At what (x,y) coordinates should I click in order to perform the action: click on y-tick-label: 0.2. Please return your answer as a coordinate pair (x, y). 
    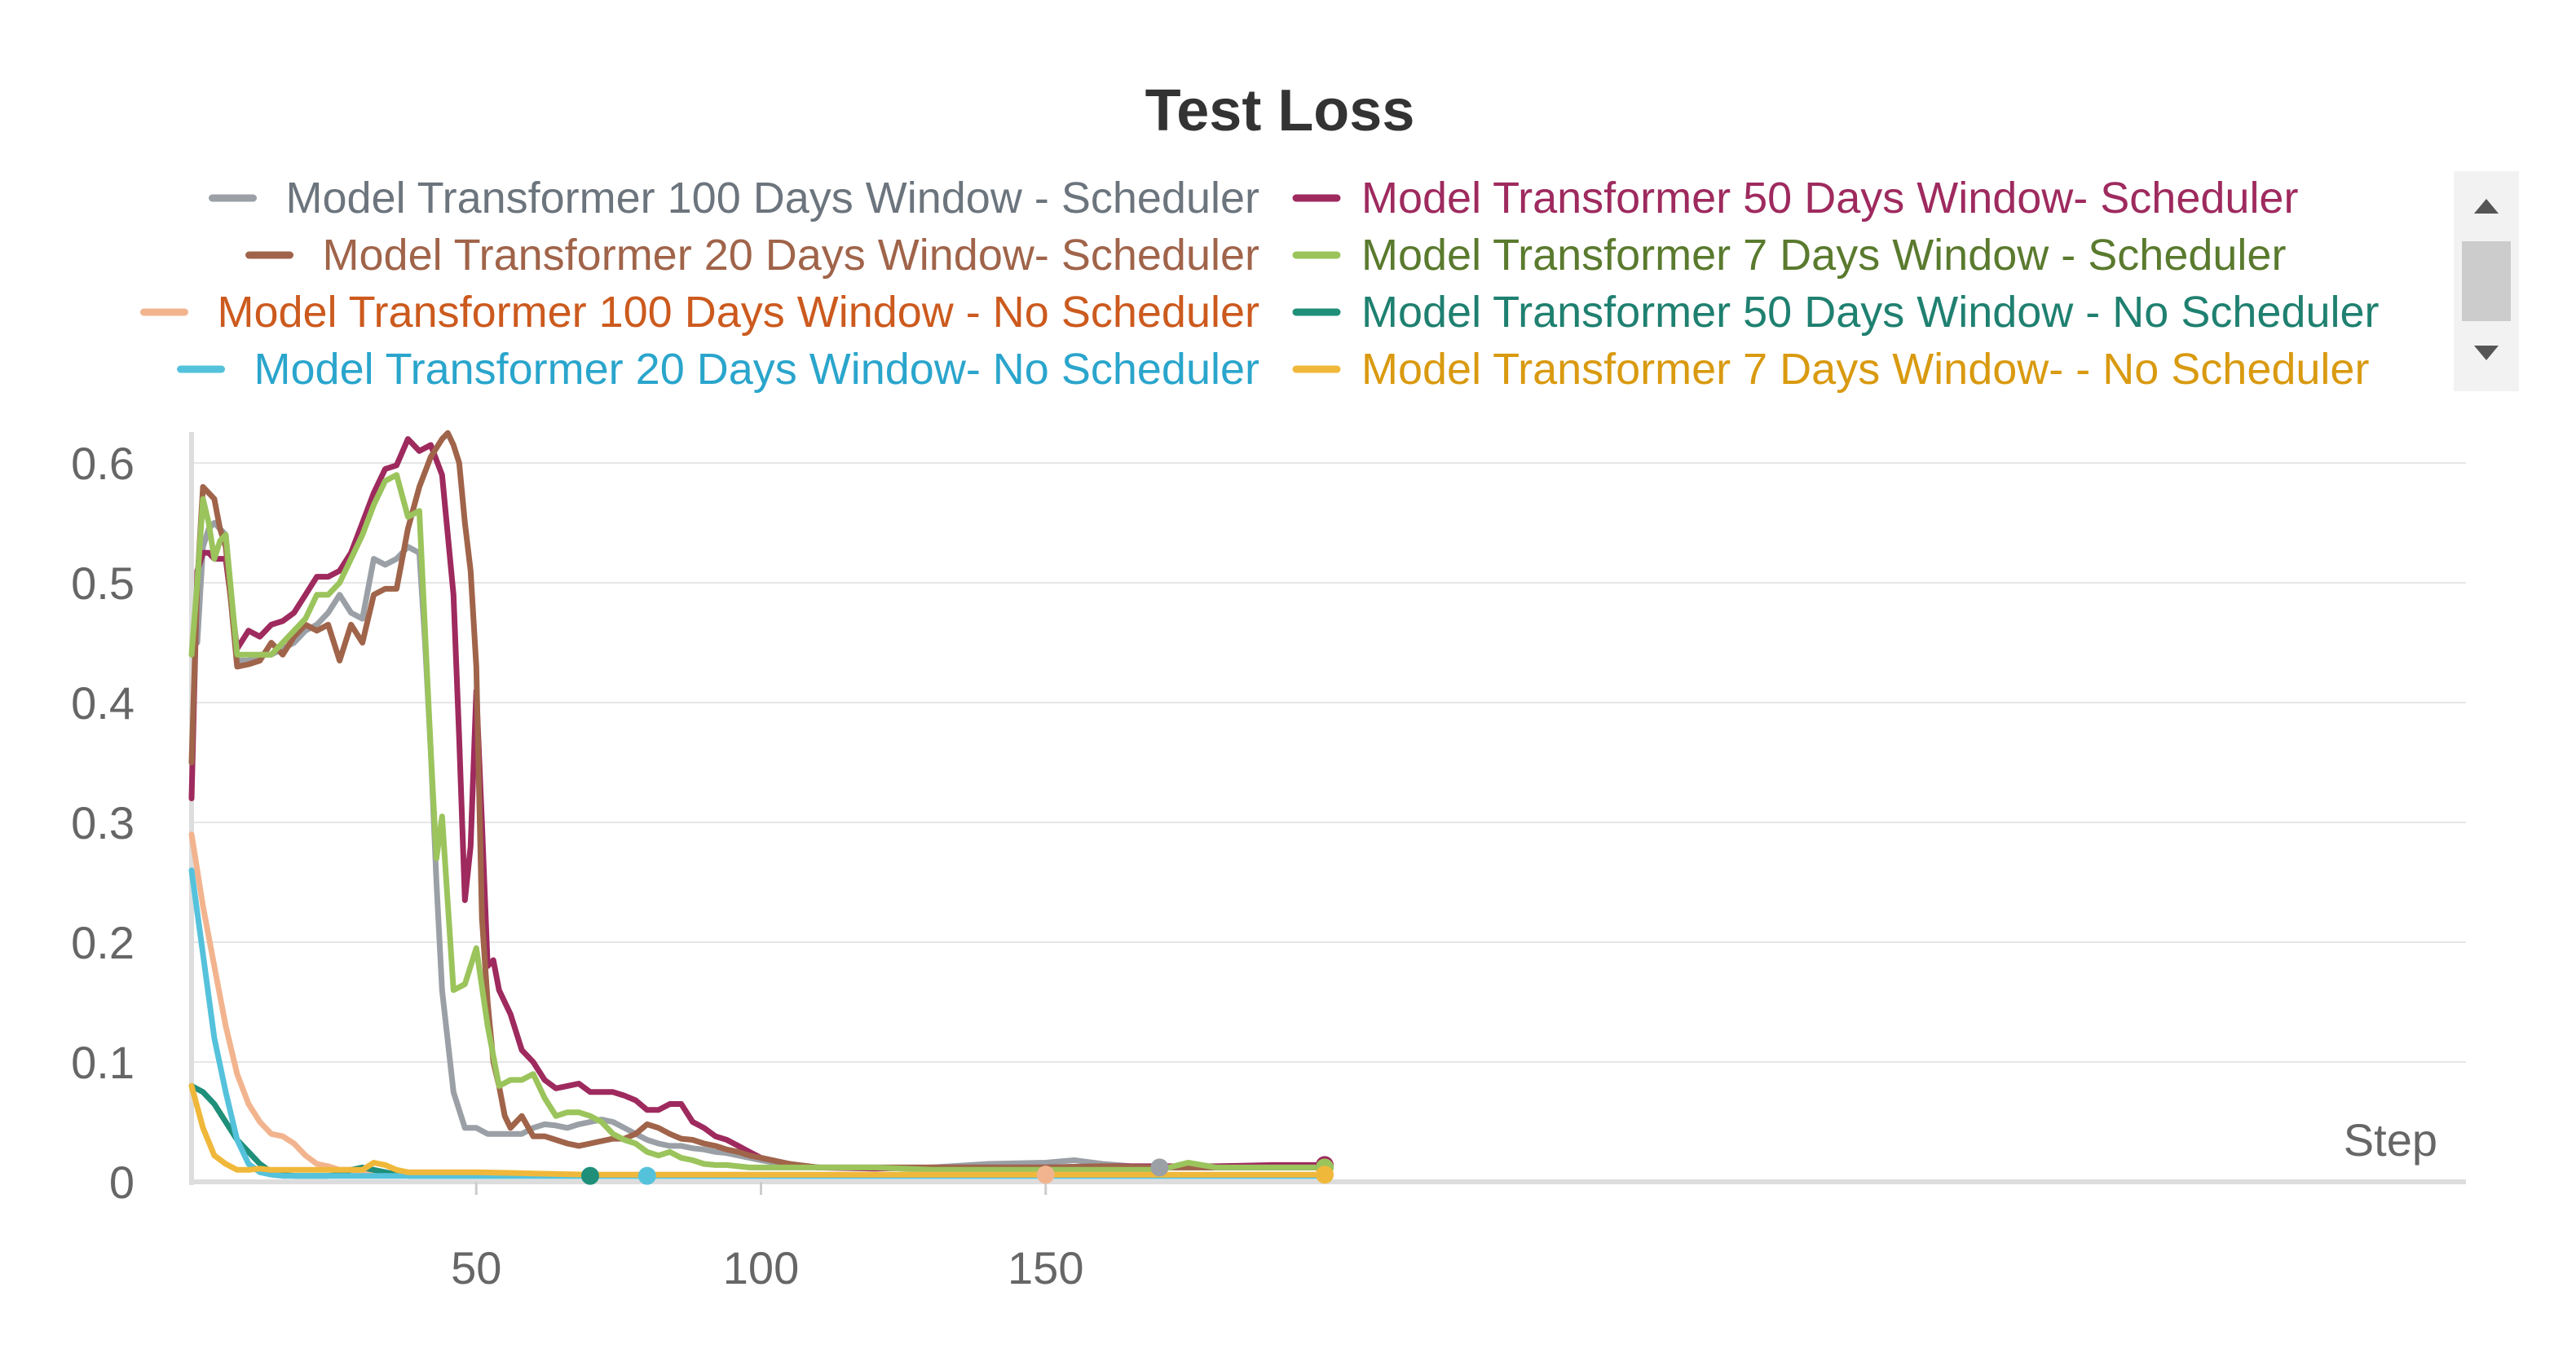
    Looking at the image, I should click on (103, 942).